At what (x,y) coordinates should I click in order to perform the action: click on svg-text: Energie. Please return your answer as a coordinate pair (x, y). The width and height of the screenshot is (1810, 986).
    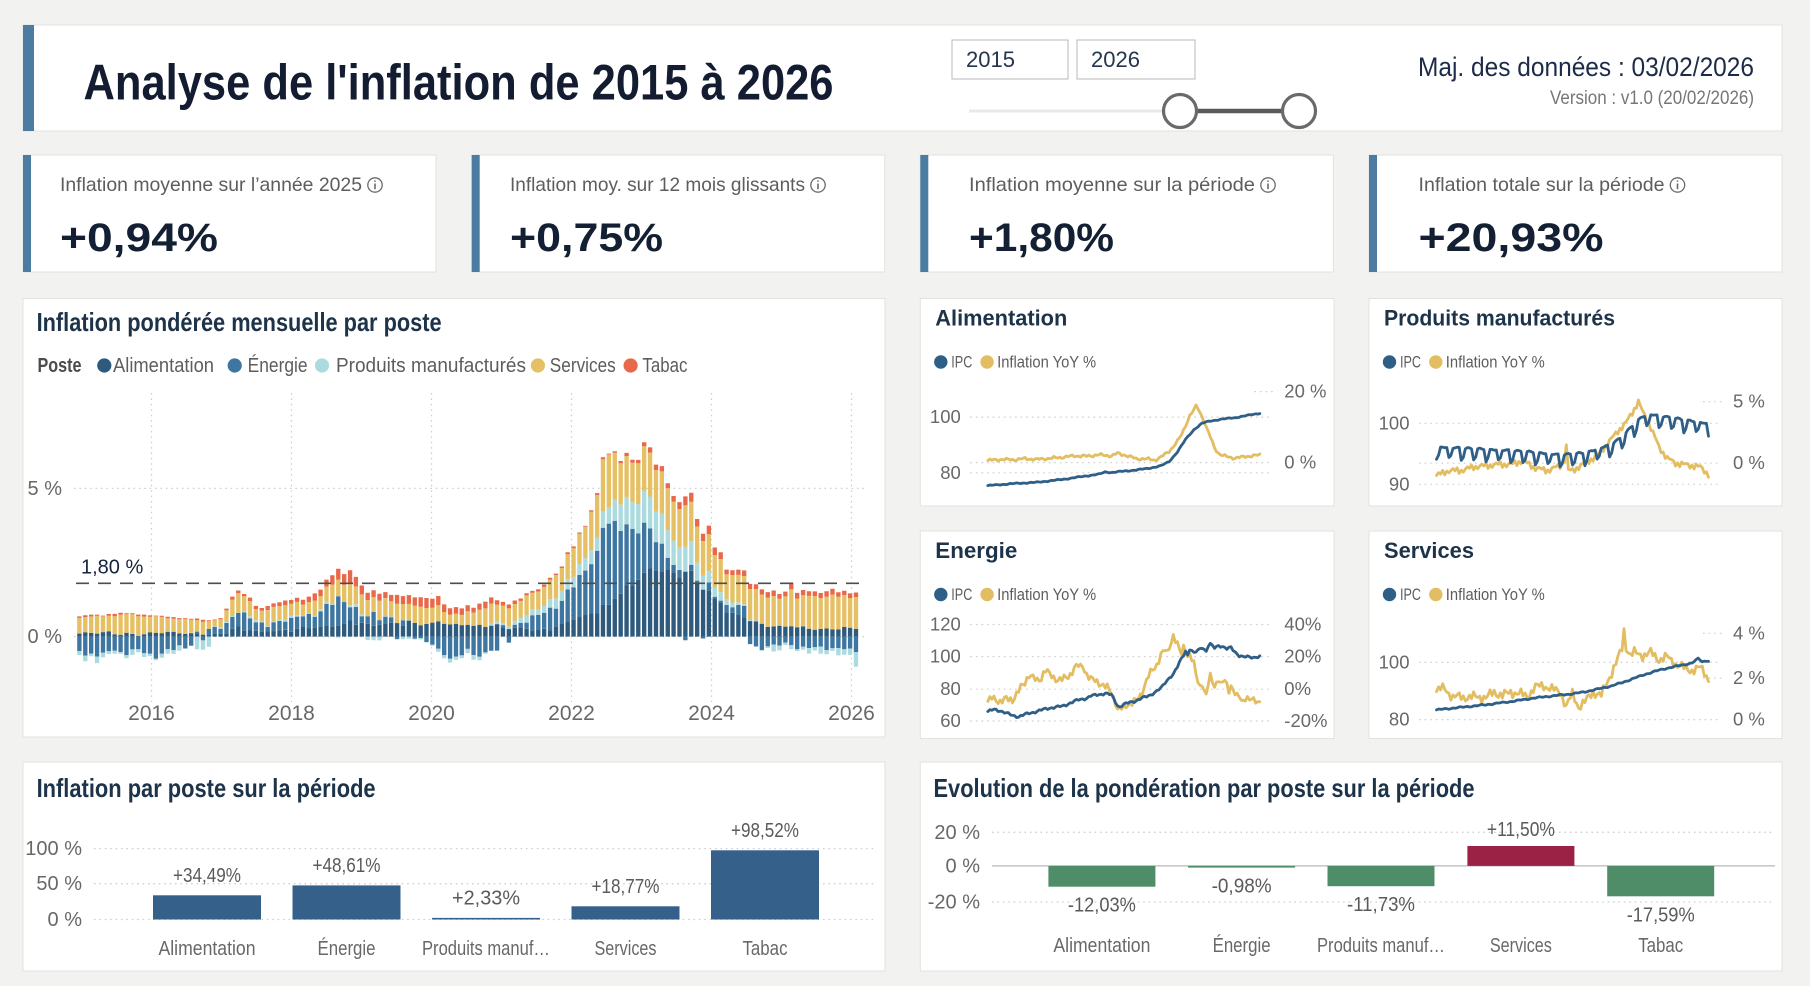
    Looking at the image, I should click on (976, 550).